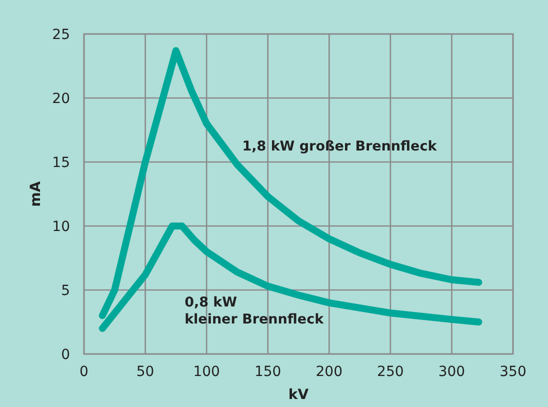 This screenshot has width=548, height=407. What do you see at coordinates (206, 372) in the screenshot?
I see `x-tick-label: 100` at bounding box center [206, 372].